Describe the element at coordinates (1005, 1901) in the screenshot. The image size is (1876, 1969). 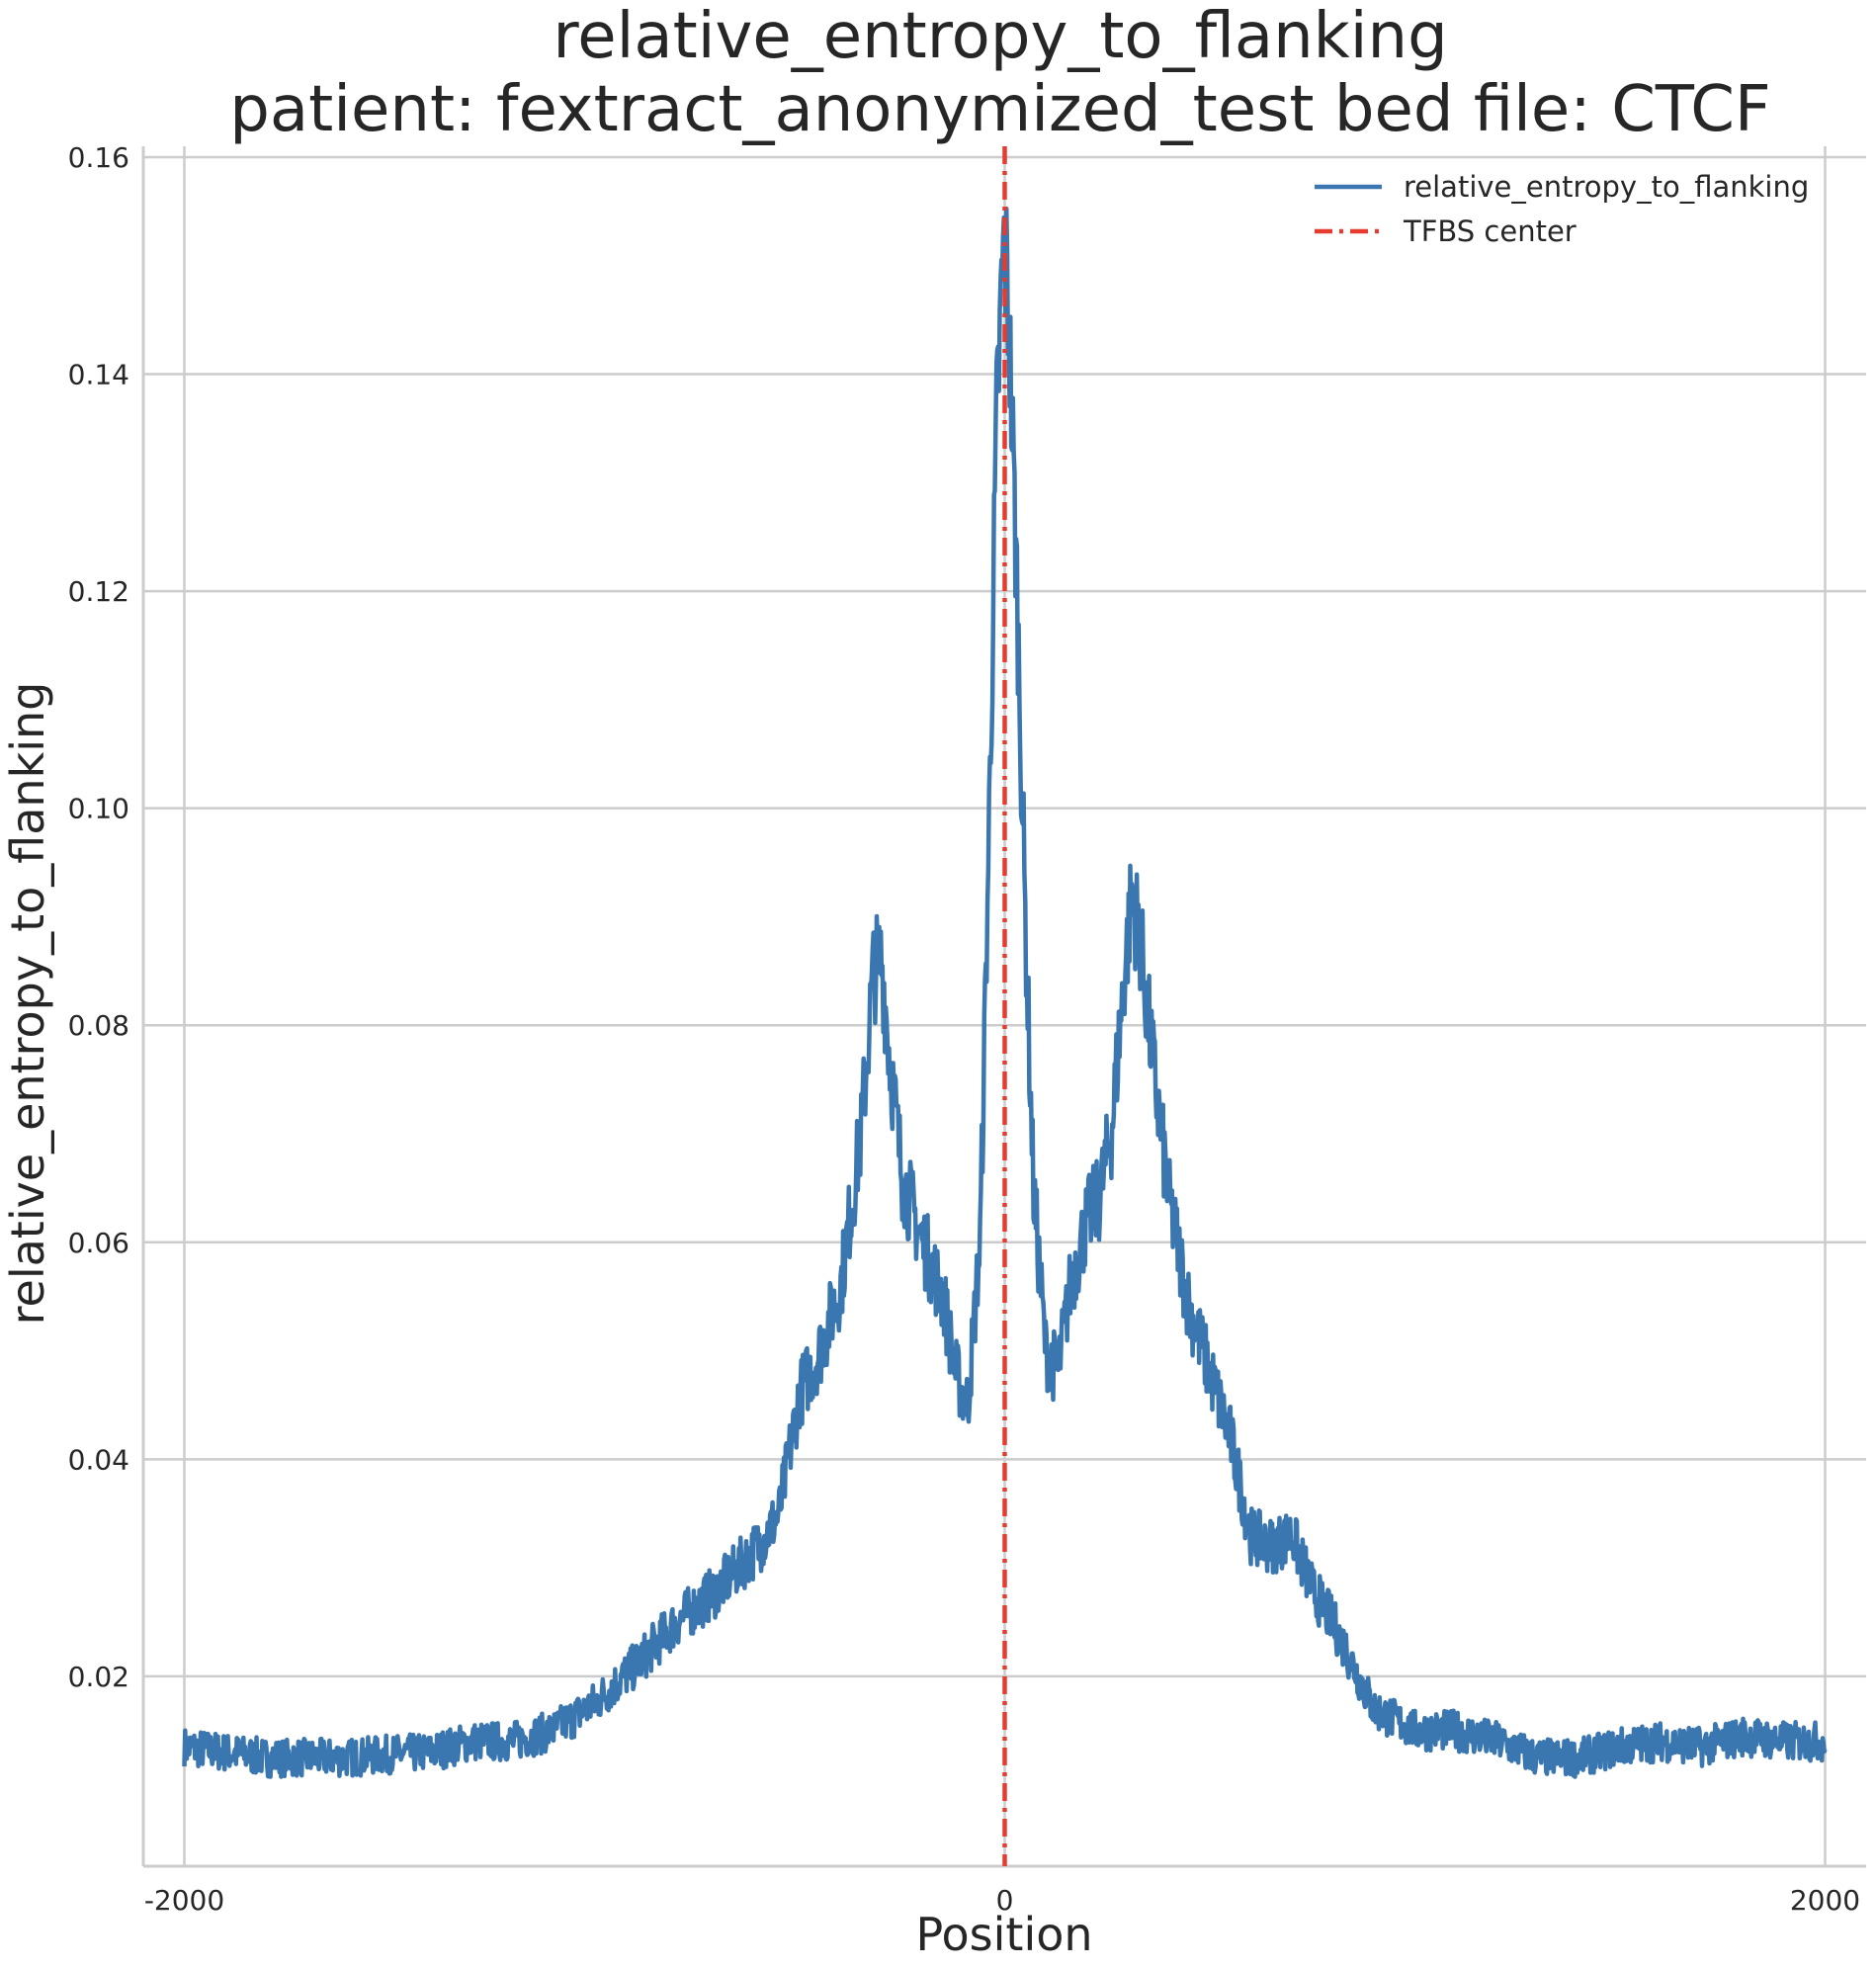
I see `x-tick-label: 0` at that location.